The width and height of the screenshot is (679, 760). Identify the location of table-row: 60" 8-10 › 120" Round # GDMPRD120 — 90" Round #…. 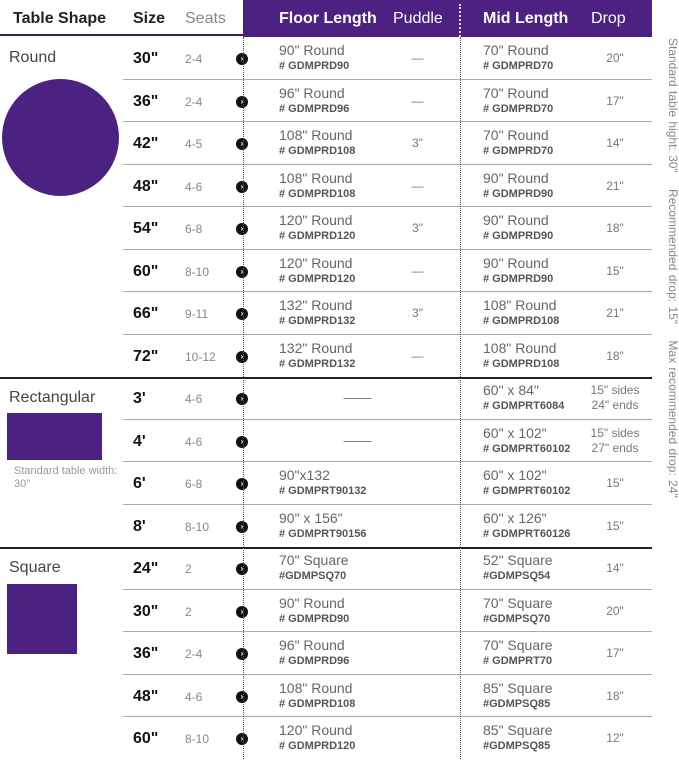
(326, 271).